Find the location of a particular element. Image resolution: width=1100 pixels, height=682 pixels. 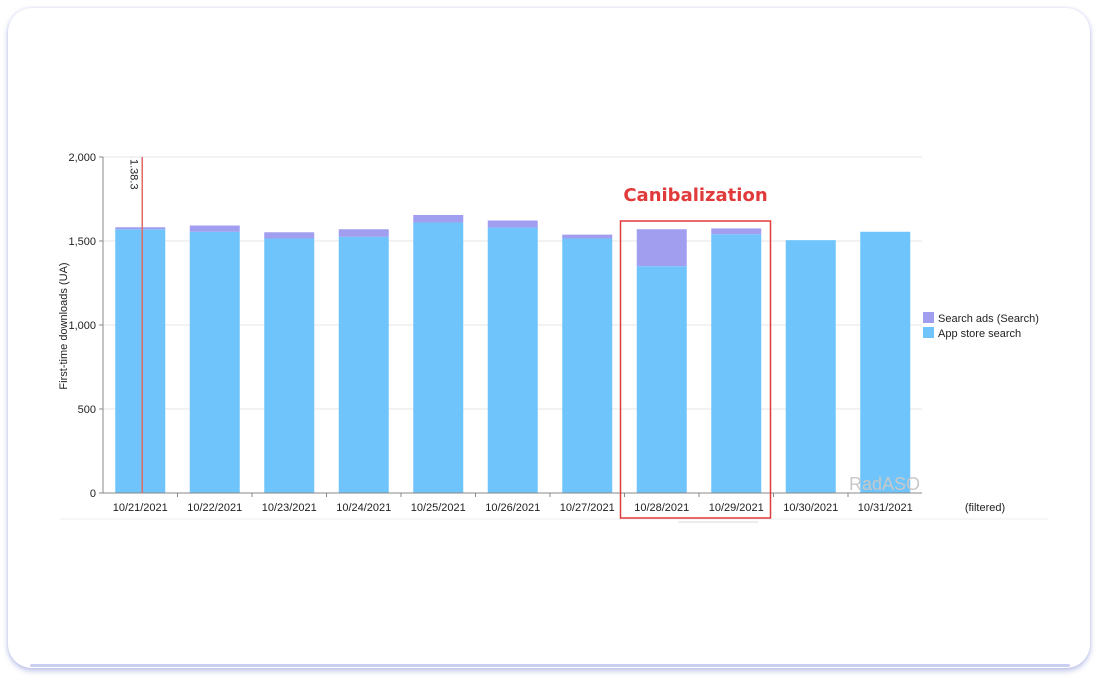

x-tick-label: 10/23/2021 is located at coordinates (289, 508).